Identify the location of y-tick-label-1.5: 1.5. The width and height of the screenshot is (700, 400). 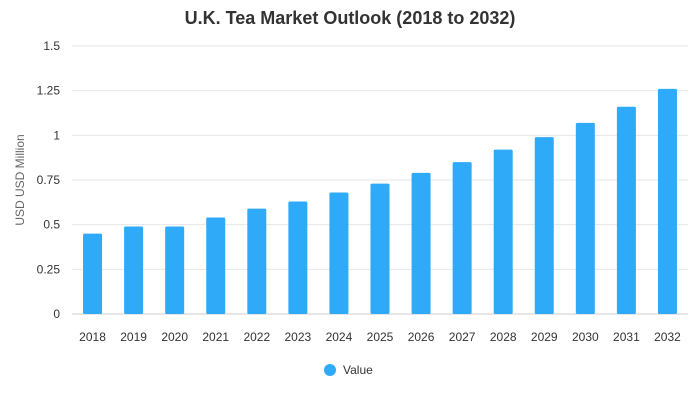
(51, 46).